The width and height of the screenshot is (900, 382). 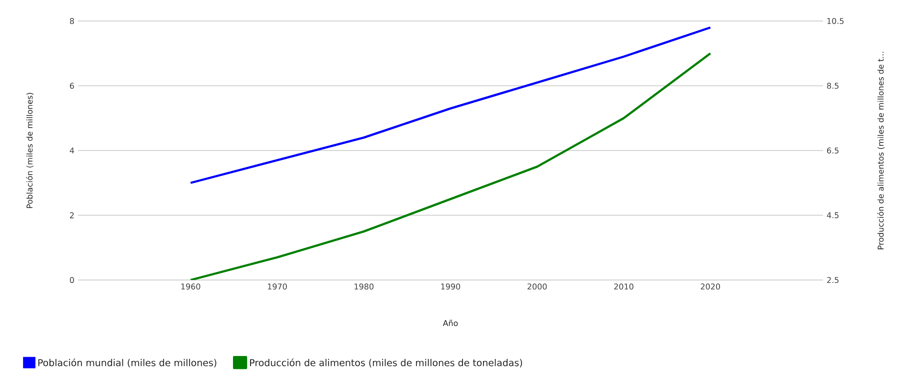 I want to click on legend-label: Producción de alimentos (miles de millones de toneladas), so click(x=386, y=363).